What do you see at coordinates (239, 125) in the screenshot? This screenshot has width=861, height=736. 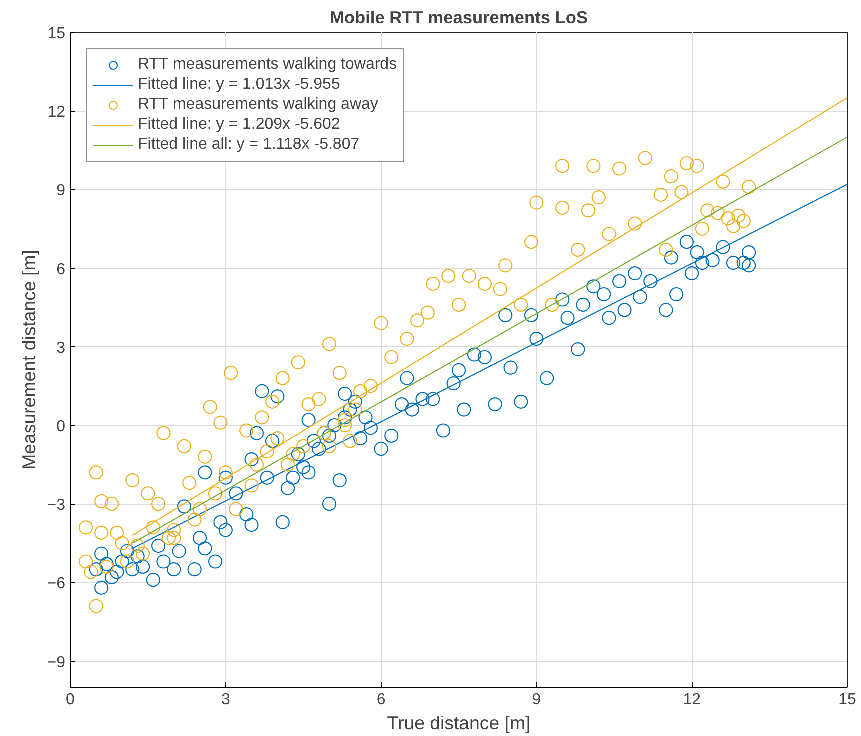 I see `legend-label: Fitted line: y = 1.209x -5.602` at bounding box center [239, 125].